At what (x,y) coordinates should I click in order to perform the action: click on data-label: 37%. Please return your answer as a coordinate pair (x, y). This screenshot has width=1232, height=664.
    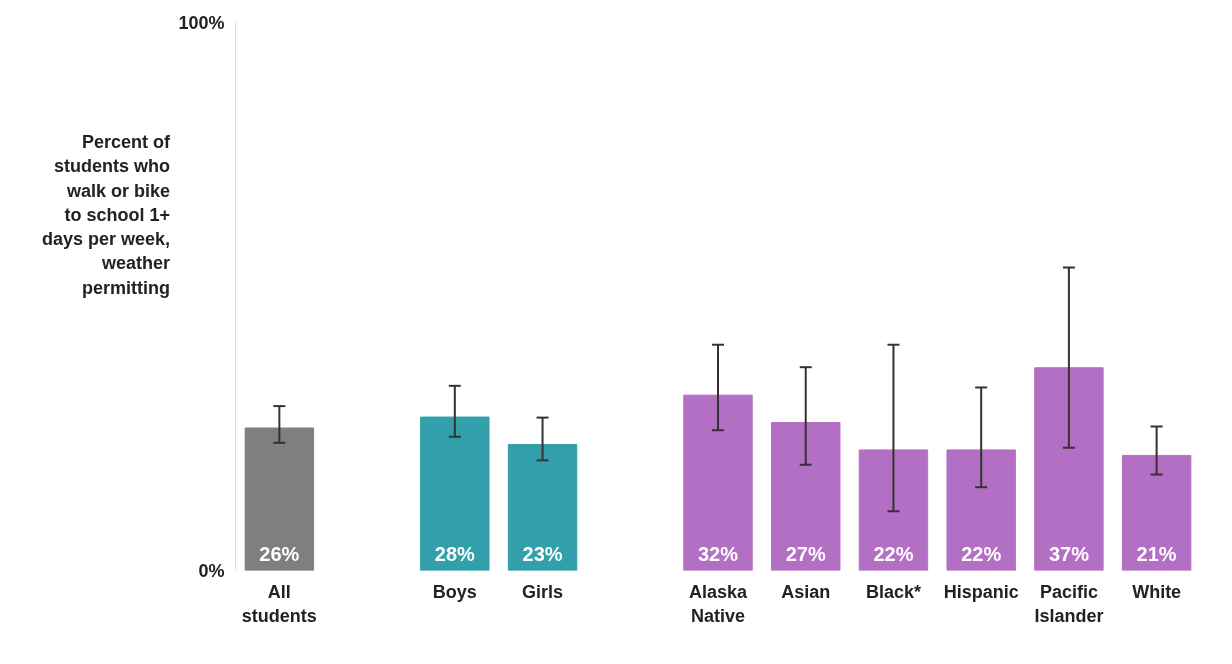
    Looking at the image, I should click on (1069, 553).